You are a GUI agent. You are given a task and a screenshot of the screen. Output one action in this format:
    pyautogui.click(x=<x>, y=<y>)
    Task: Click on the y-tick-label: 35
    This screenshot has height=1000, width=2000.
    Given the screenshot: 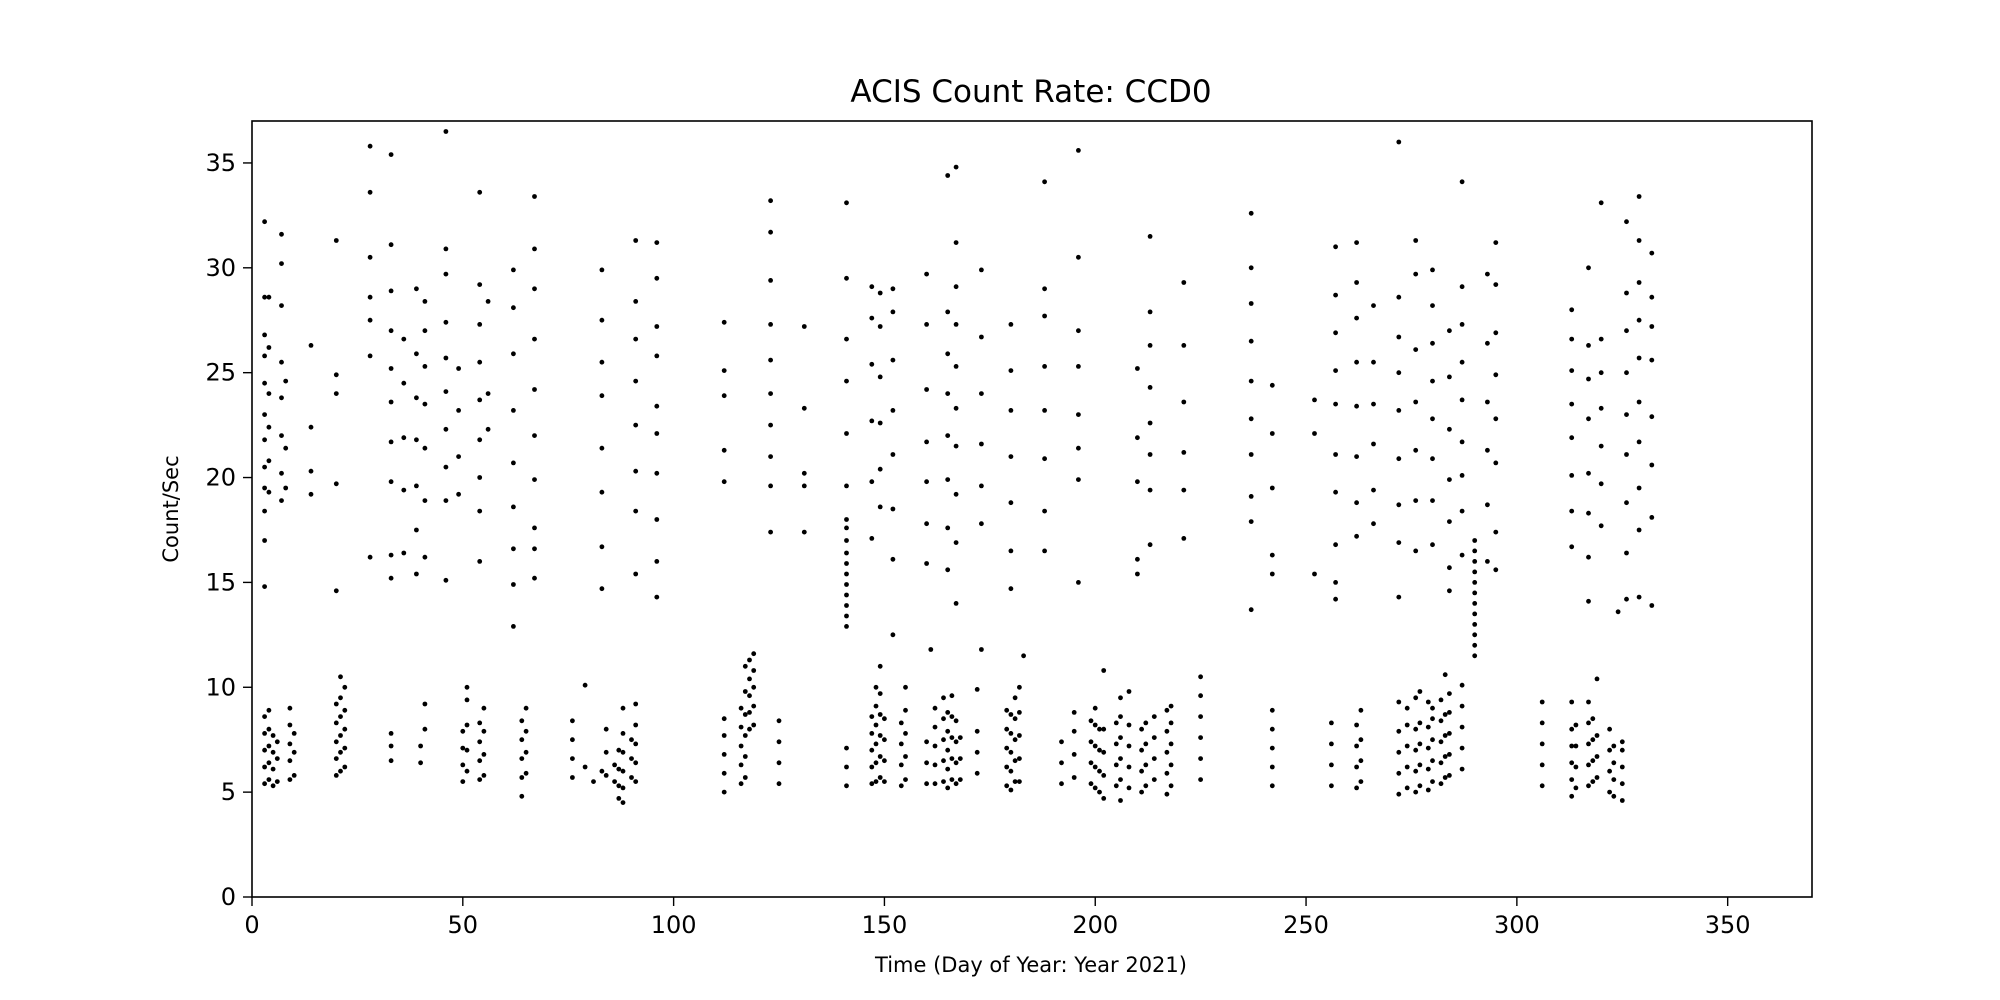 What is the action you would take?
    pyautogui.click(x=220, y=163)
    